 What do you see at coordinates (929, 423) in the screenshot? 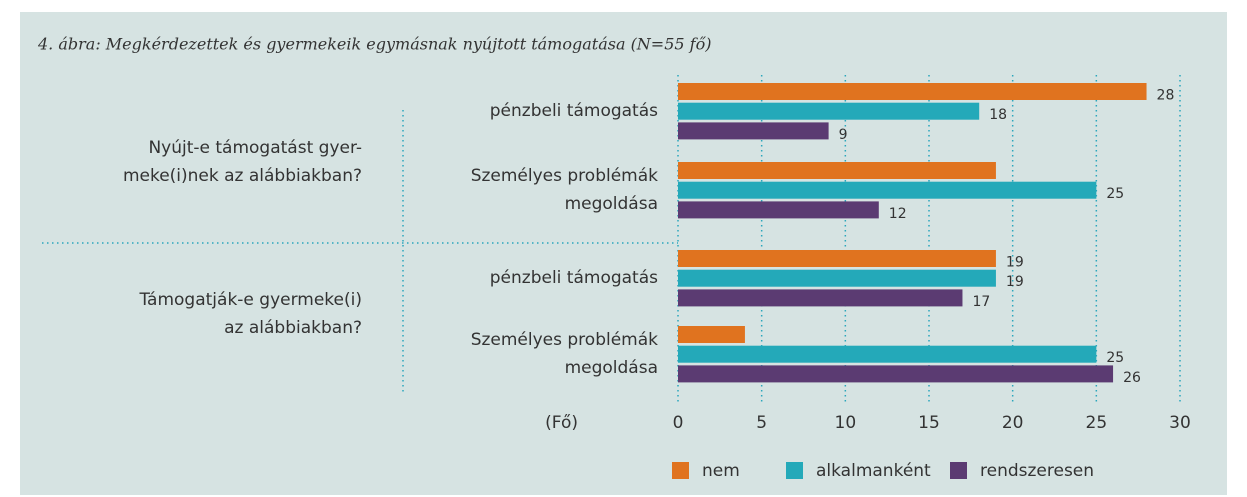
I see `x-tick-label: 15` at bounding box center [929, 423].